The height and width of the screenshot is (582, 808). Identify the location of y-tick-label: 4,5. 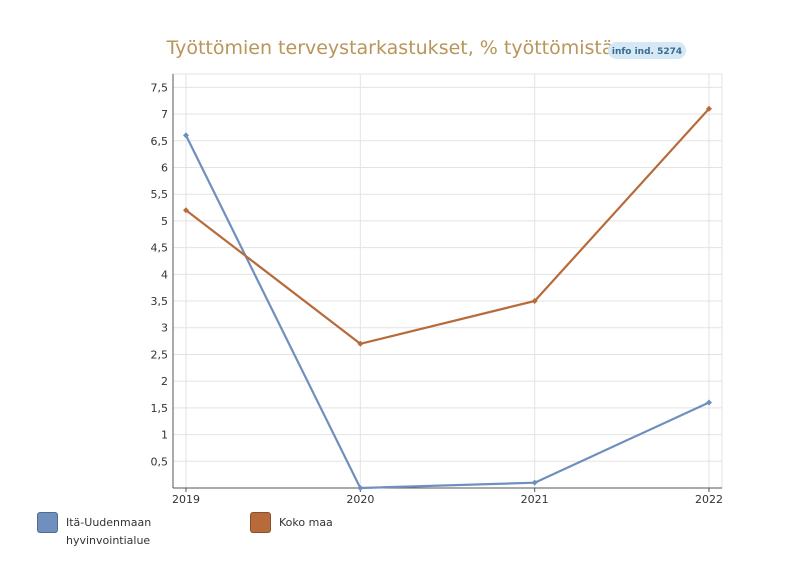
(160, 248).